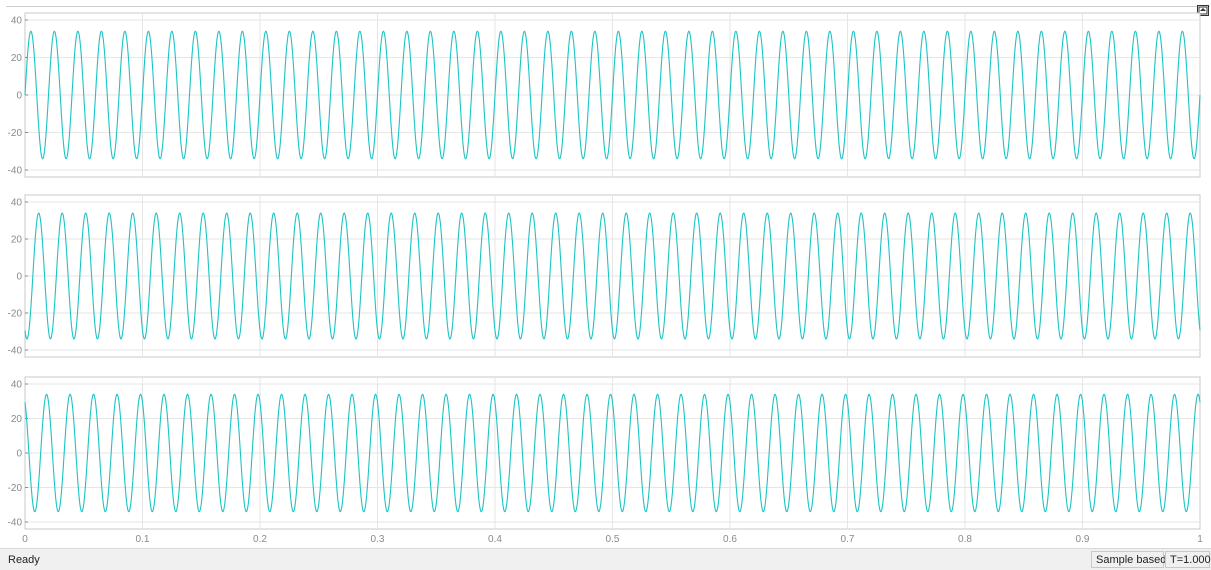  I want to click on simulation-time-indicator: T=1.000, so click(1188, 559).